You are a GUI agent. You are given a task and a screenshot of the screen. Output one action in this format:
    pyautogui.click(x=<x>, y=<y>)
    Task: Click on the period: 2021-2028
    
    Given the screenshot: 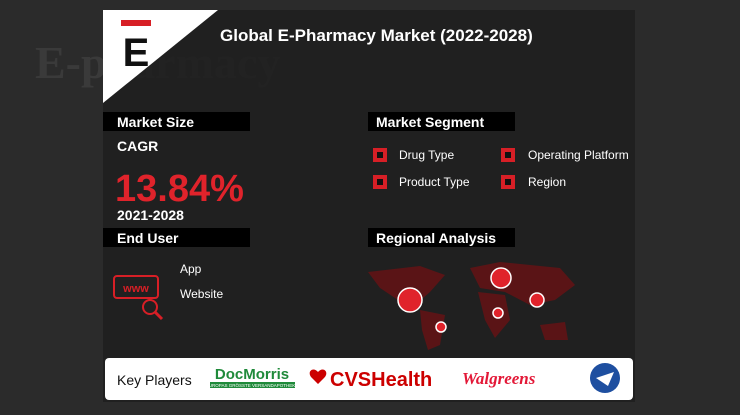 What is the action you would take?
    pyautogui.click(x=150, y=215)
    